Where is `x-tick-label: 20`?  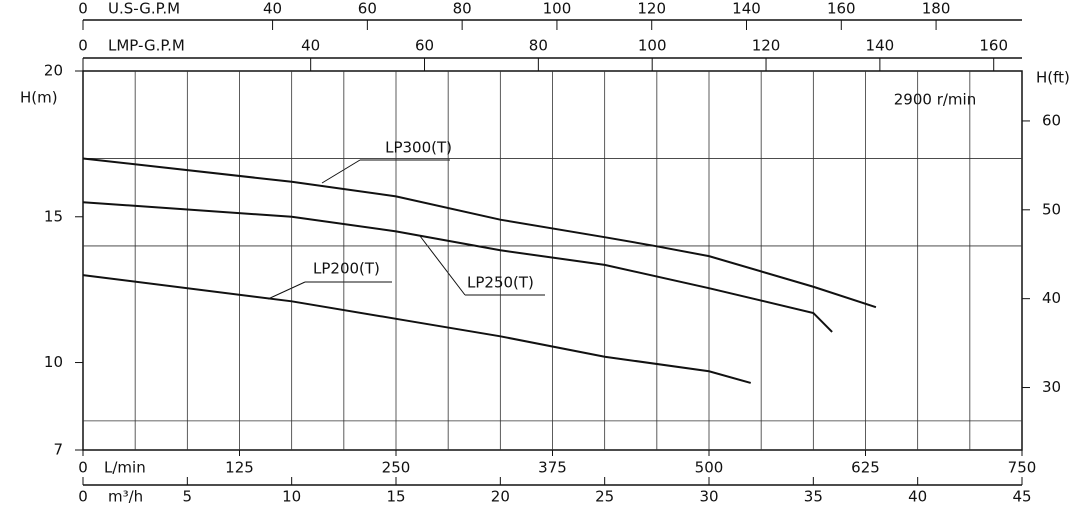
x-tick-label: 20 is located at coordinates (500, 497).